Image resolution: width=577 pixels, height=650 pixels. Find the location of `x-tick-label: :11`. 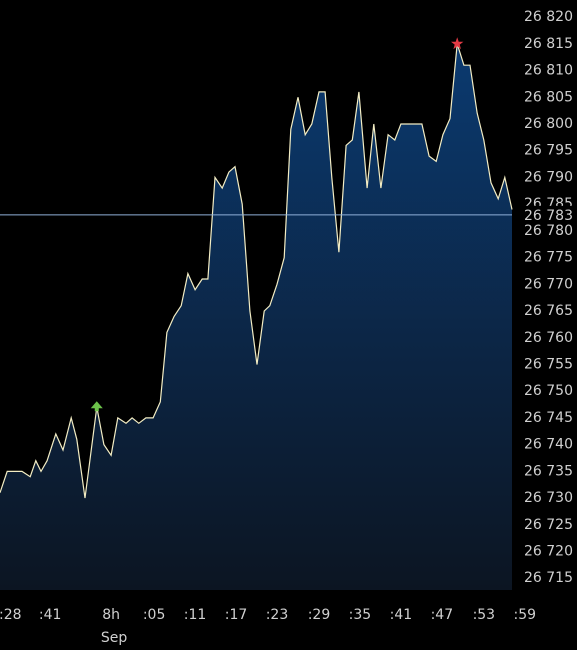

x-tick-label: :11 is located at coordinates (195, 615).